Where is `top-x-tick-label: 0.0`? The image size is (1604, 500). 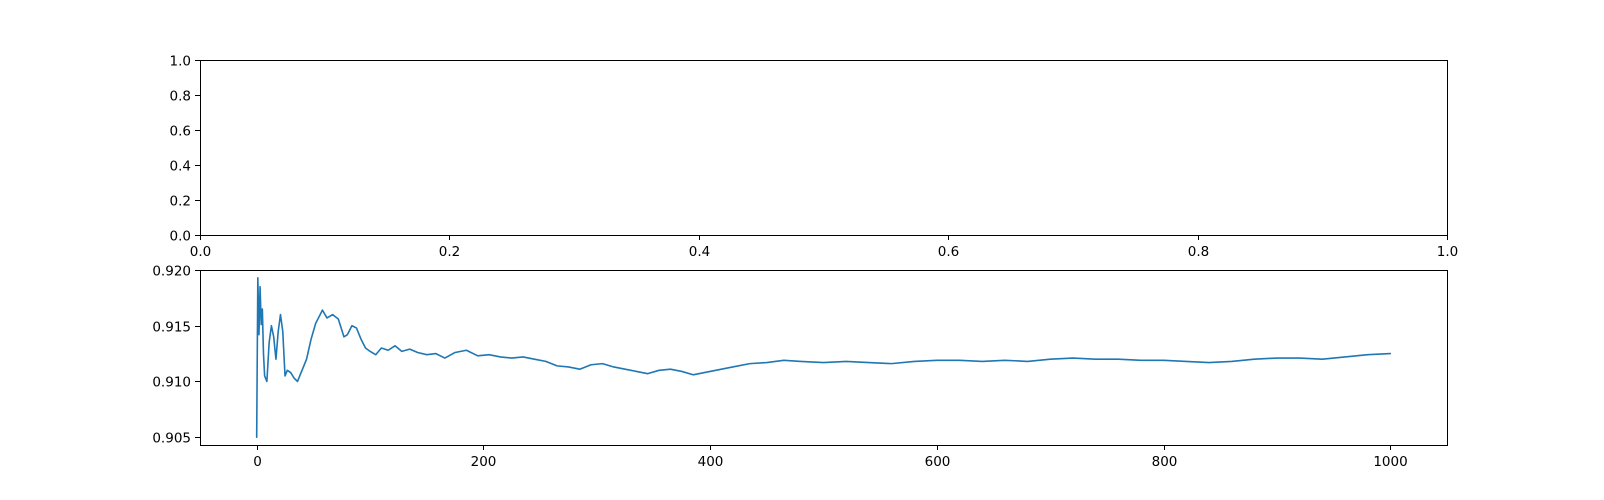
top-x-tick-label: 0.0 is located at coordinates (200, 252).